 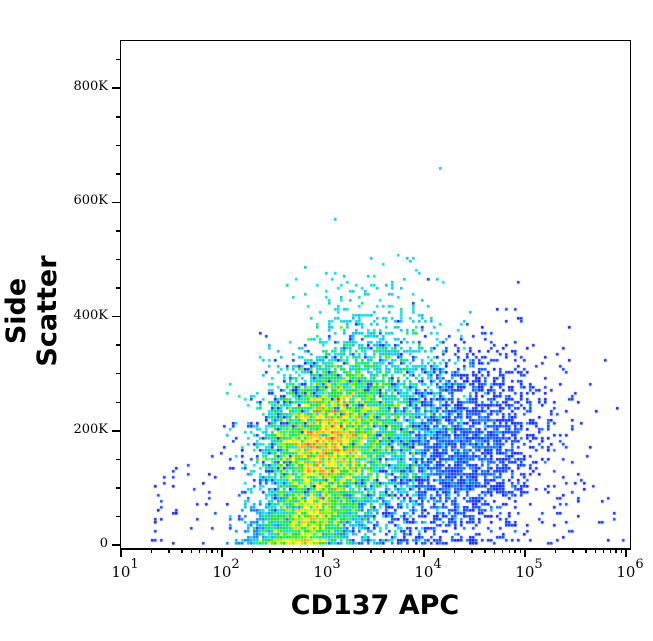 I want to click on x-tick-exponent: 4, so click(x=437, y=564).